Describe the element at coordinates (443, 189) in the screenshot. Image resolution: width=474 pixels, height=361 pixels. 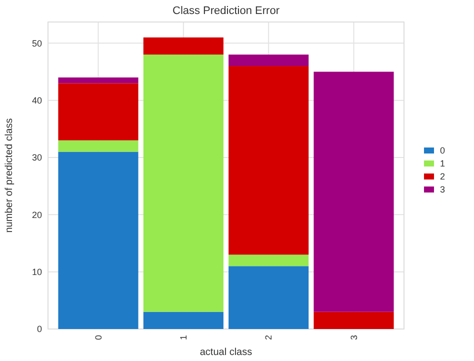
I see `legend-label: 3` at that location.